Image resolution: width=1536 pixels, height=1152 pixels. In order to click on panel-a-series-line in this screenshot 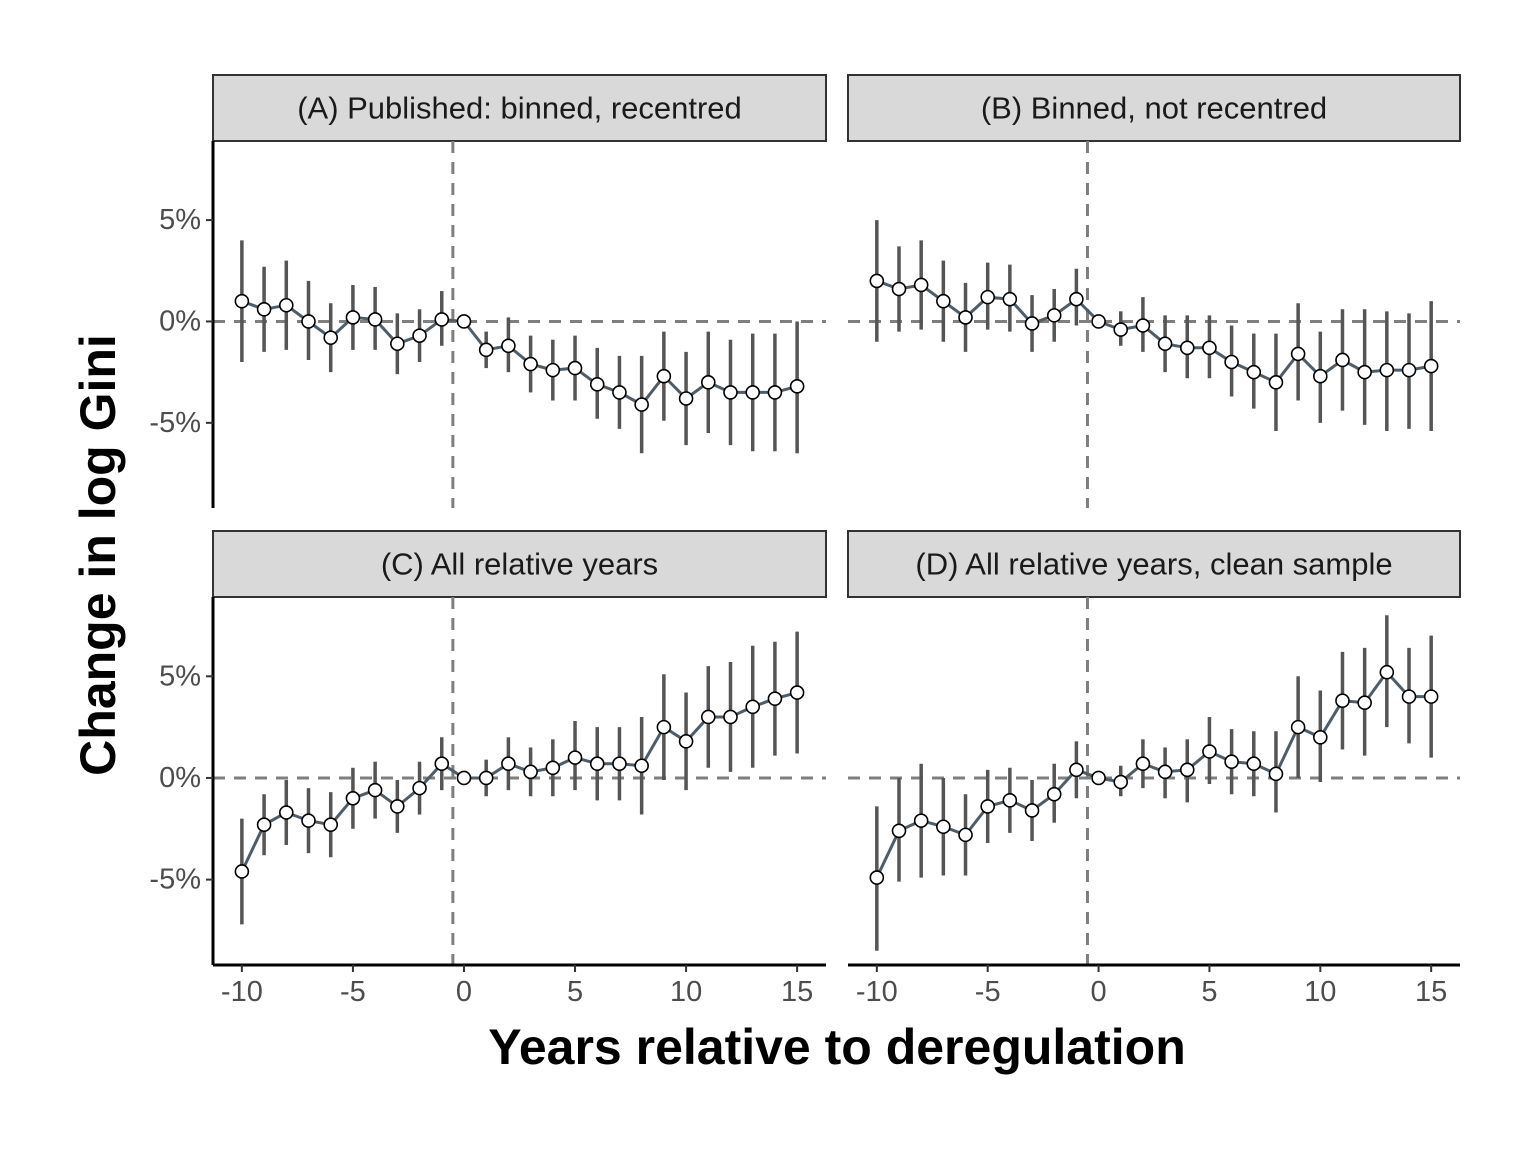, I will do `click(519, 353)`.